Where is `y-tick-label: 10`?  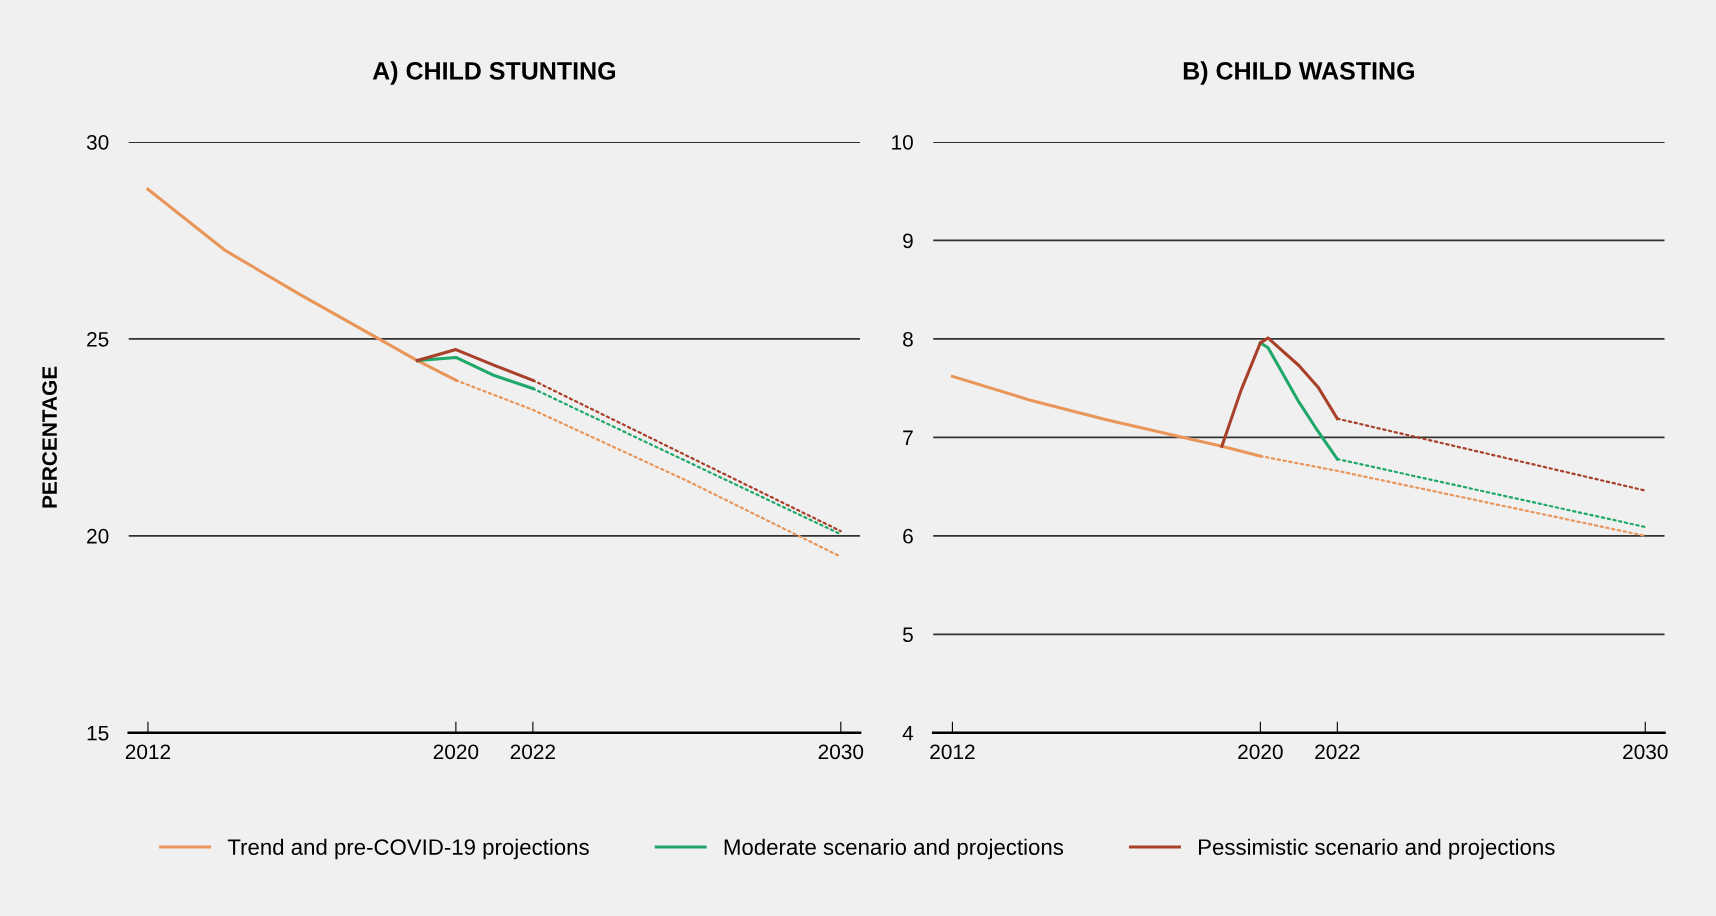 y-tick-label: 10 is located at coordinates (902, 142).